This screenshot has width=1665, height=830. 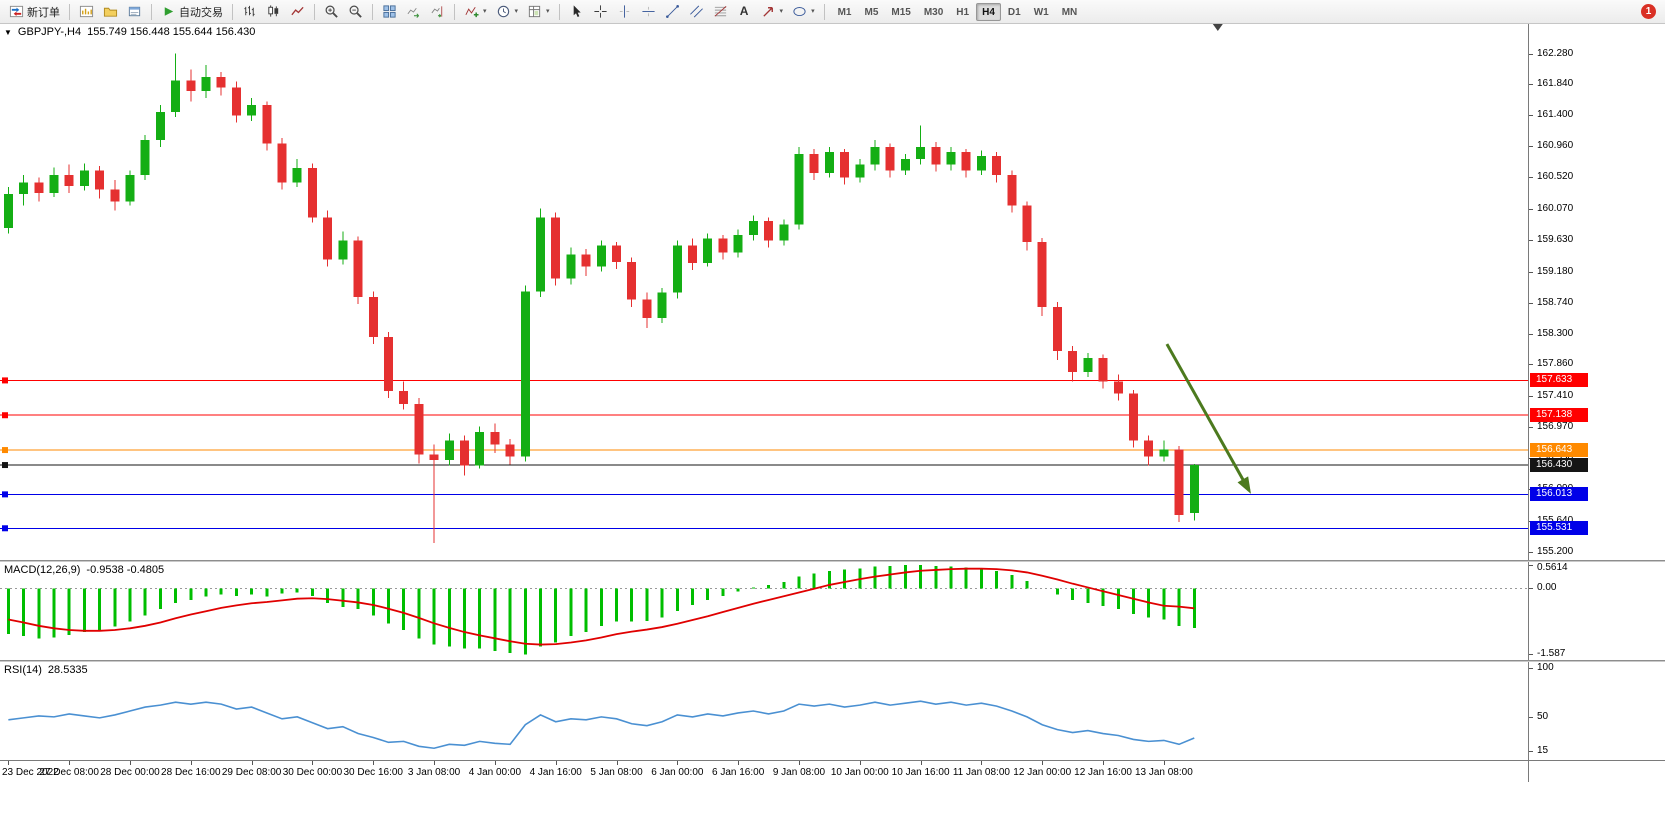 What do you see at coordinates (314, 11) in the screenshot?
I see `toolbar-separator` at bounding box center [314, 11].